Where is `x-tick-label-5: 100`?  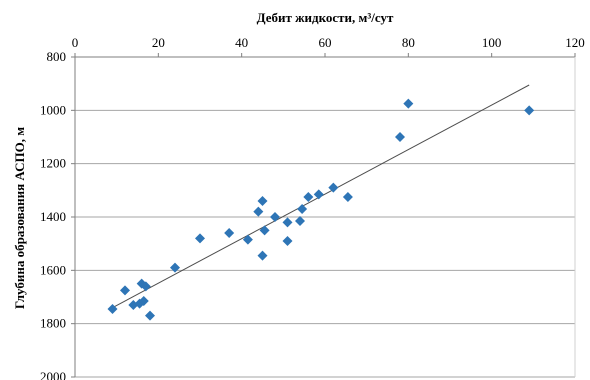
x-tick-label-5: 100 is located at coordinates (492, 42).